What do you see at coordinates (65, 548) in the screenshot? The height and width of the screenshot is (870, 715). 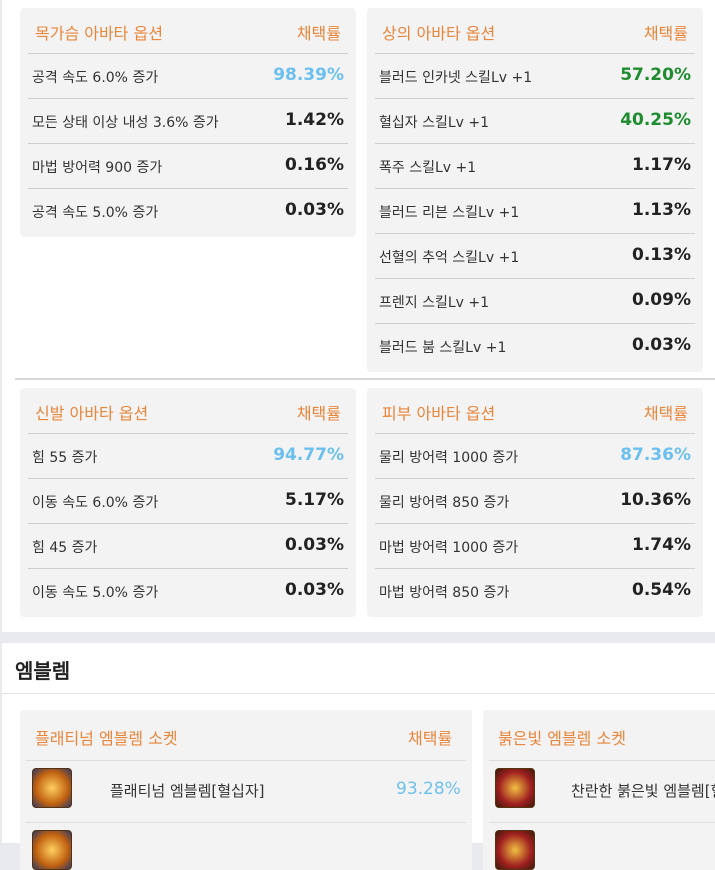 I see `option-name: 힘 45 증가` at bounding box center [65, 548].